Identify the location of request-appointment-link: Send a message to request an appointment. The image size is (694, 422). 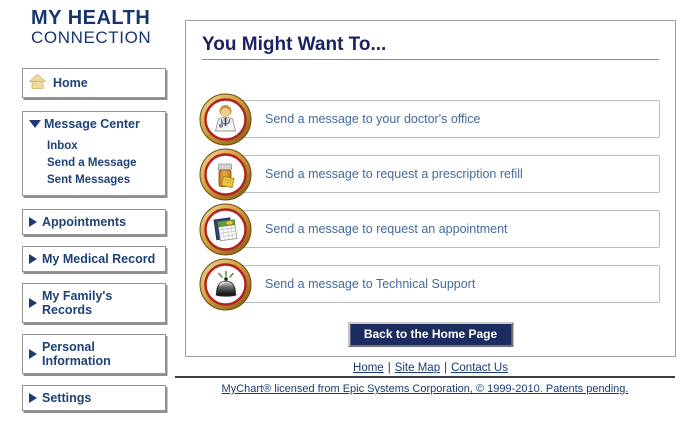
(437, 229).